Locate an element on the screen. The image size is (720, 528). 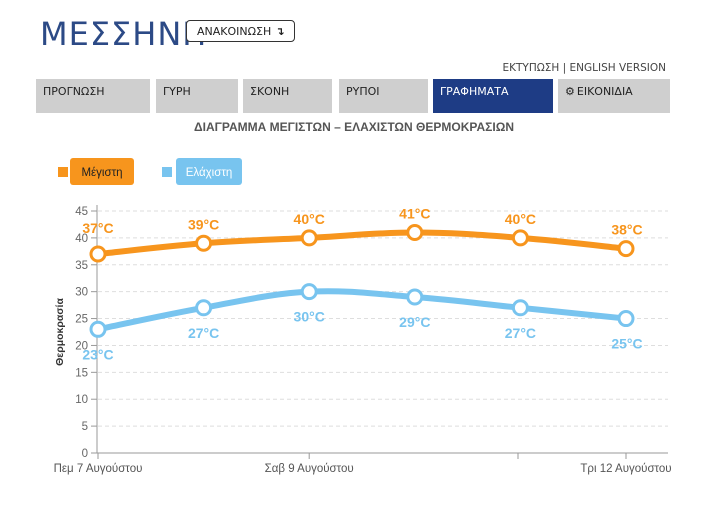
y-tick-label: 20 is located at coordinates (81, 346).